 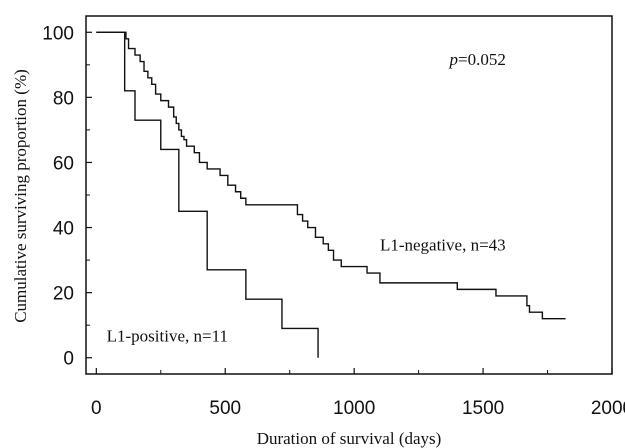 What do you see at coordinates (68, 359) in the screenshot?
I see `y-tick-label: 0` at bounding box center [68, 359].